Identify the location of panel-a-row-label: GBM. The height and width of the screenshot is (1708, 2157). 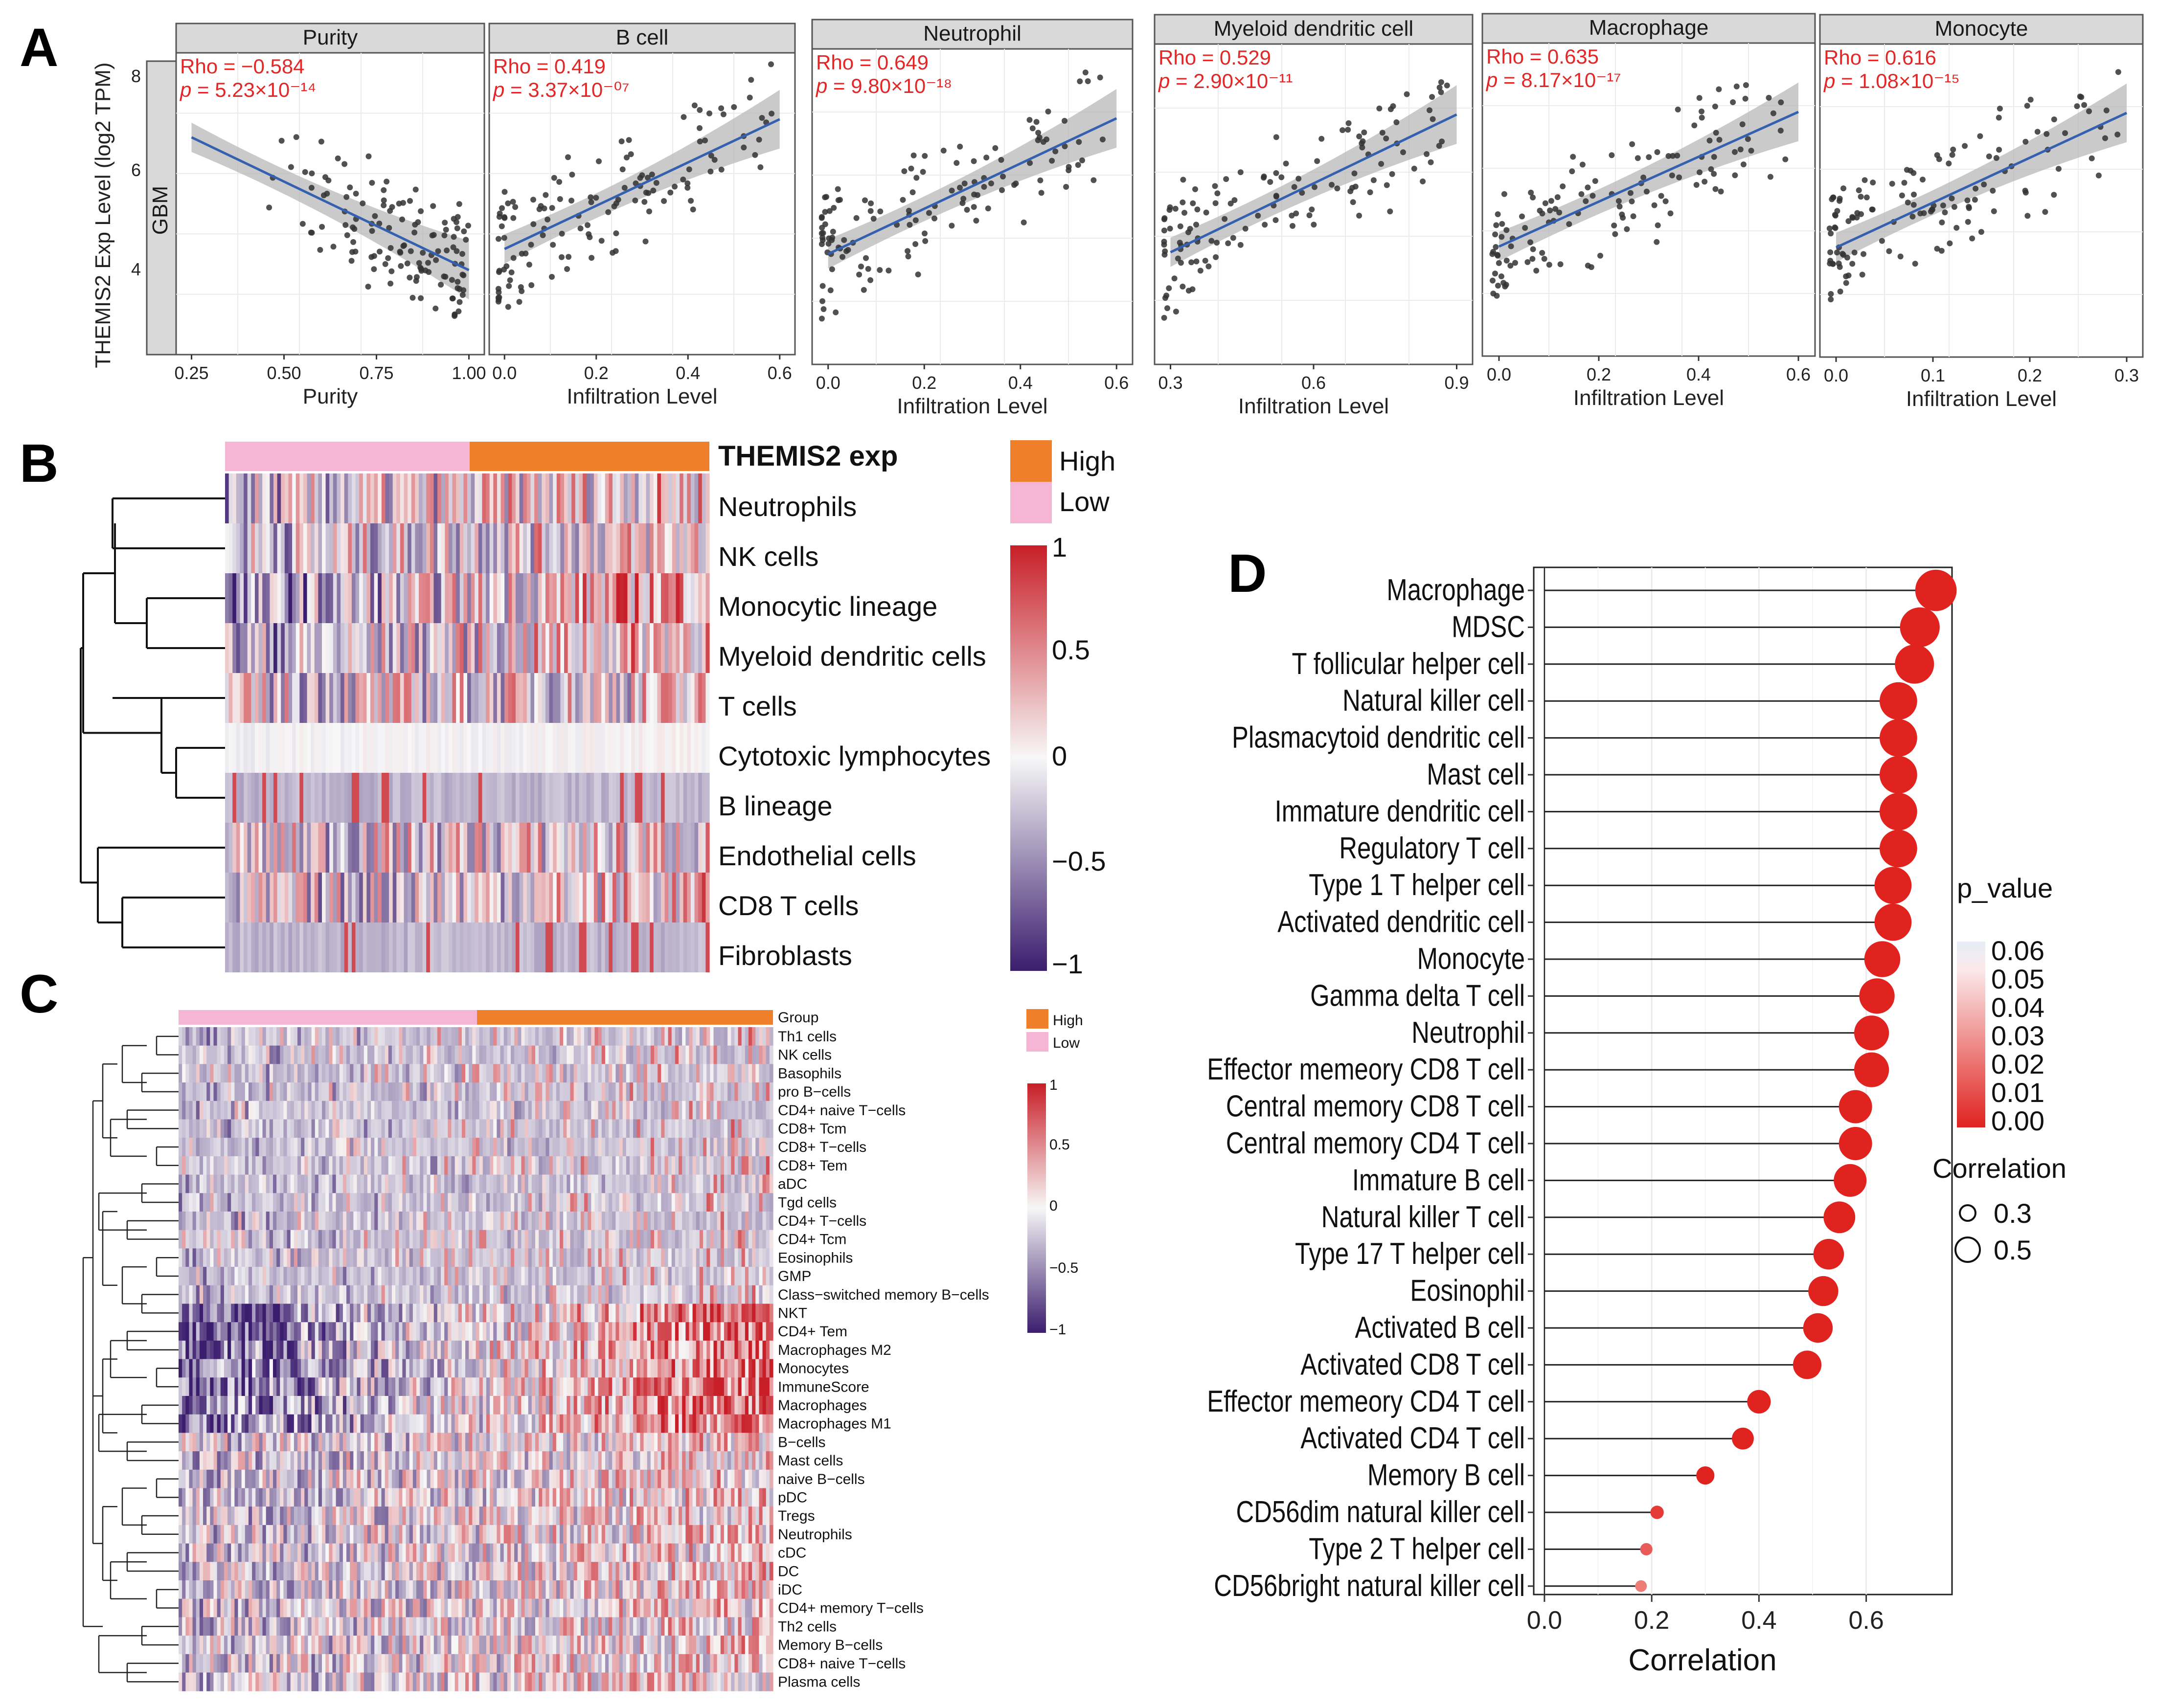
(160, 210).